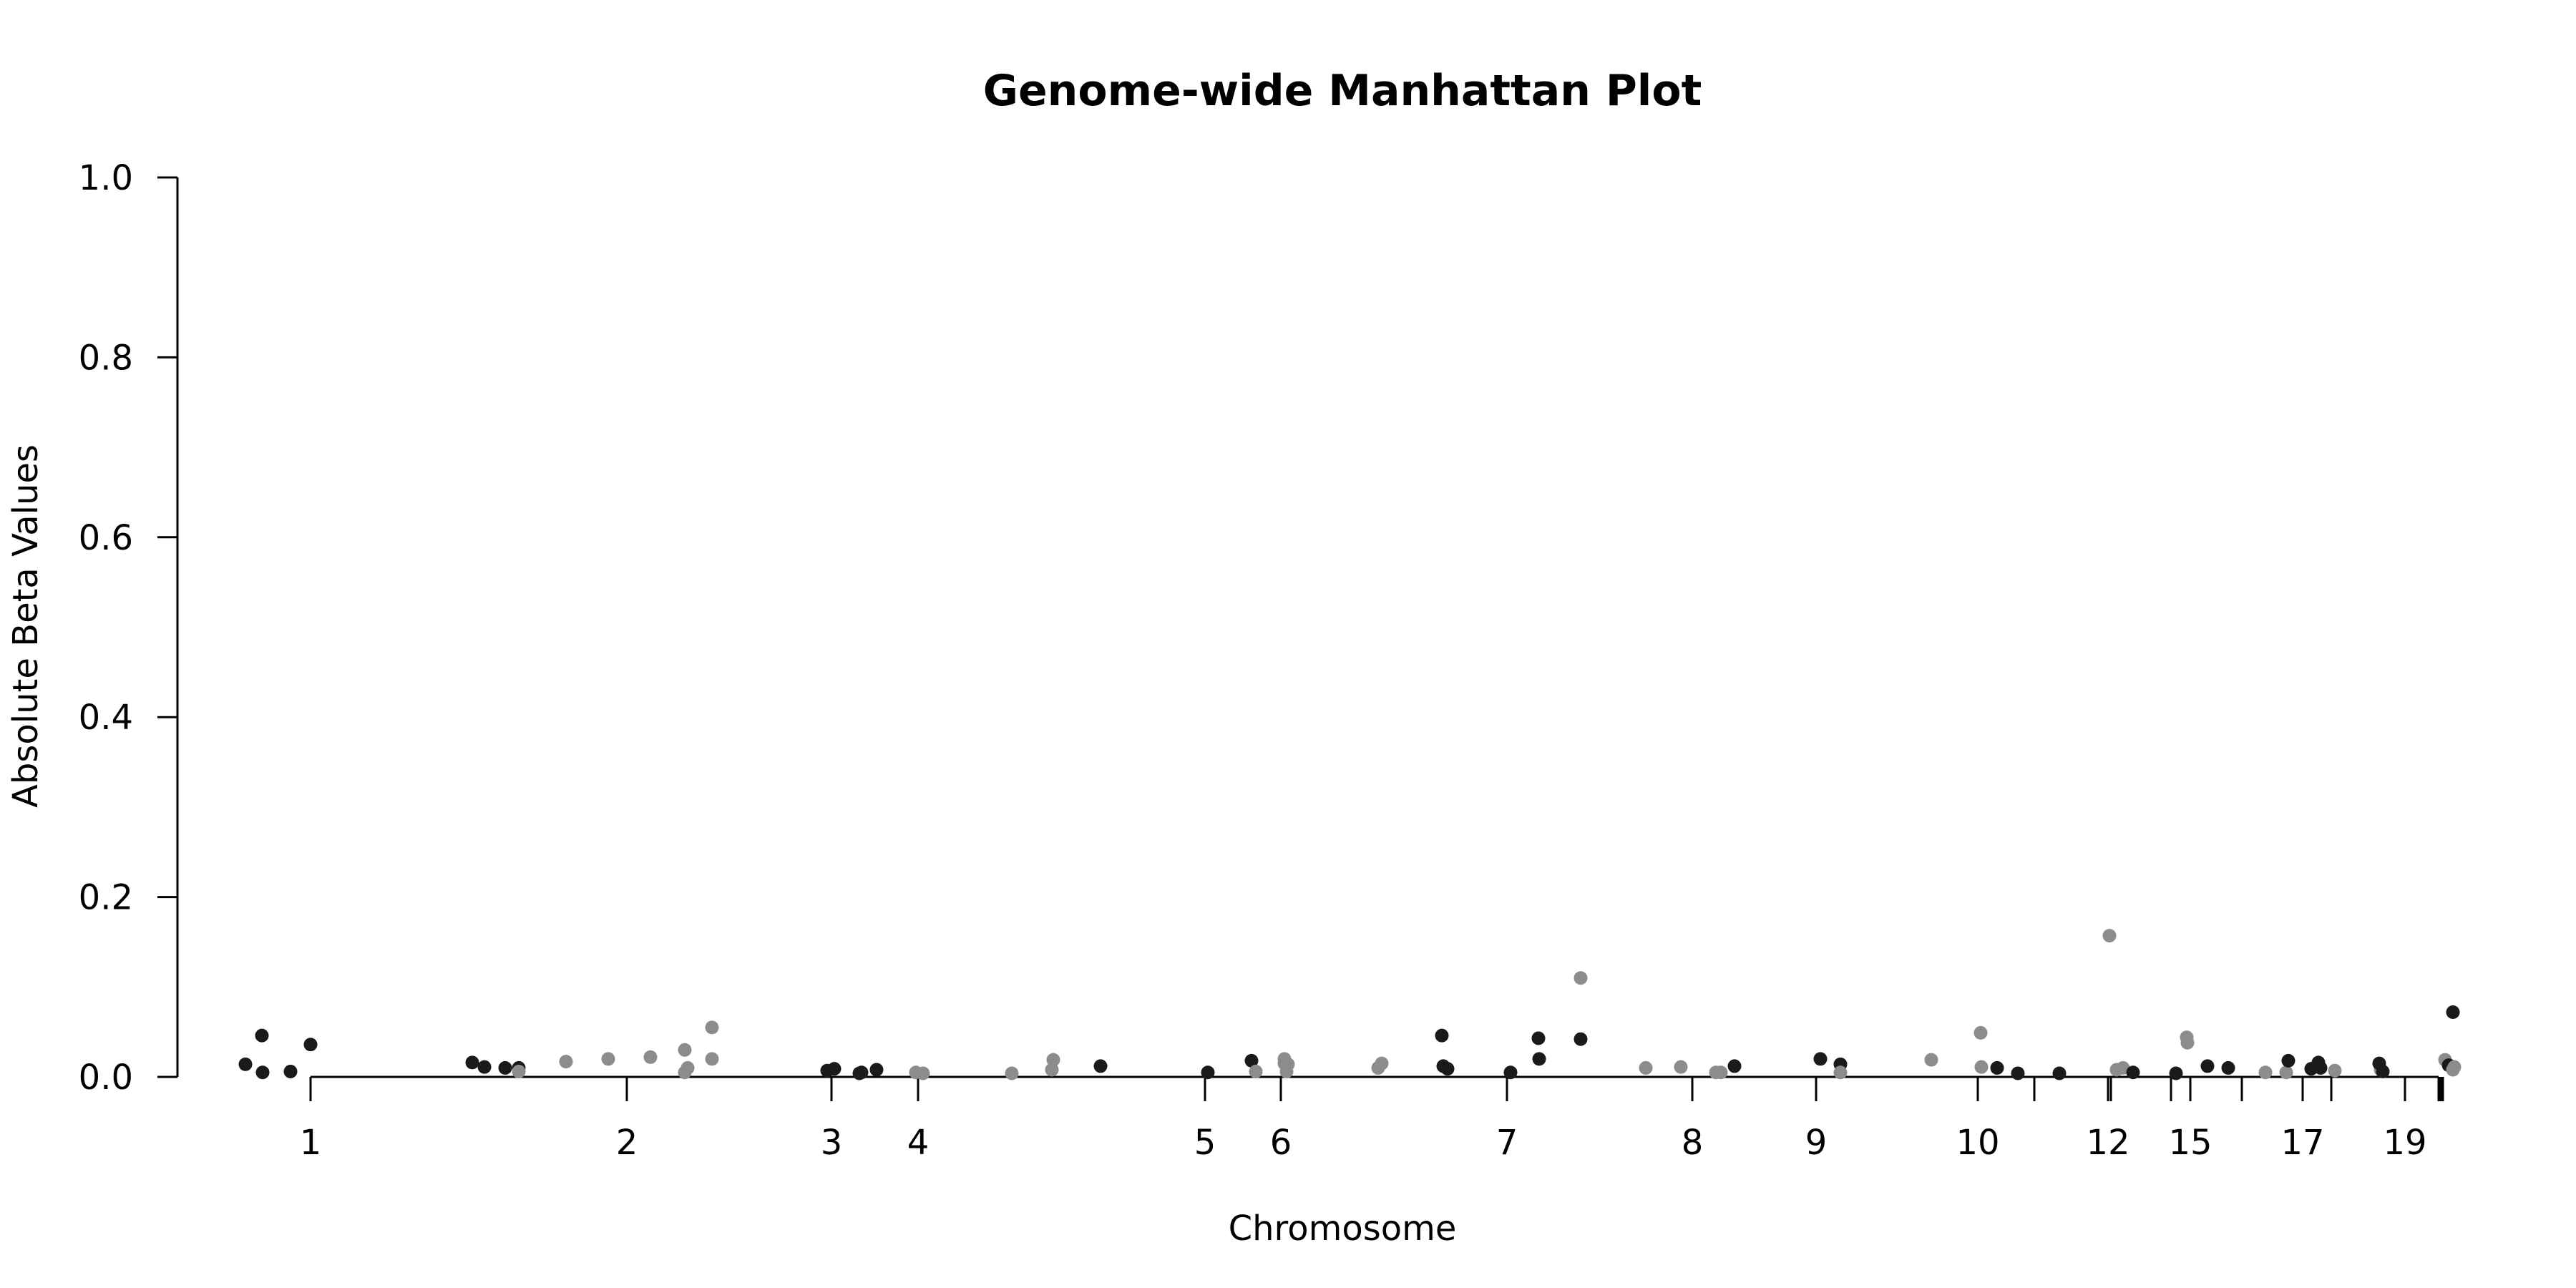 This screenshot has width=2576, height=1288. Describe the element at coordinates (106, 178) in the screenshot. I see `y-tick-label: 1.0` at that location.